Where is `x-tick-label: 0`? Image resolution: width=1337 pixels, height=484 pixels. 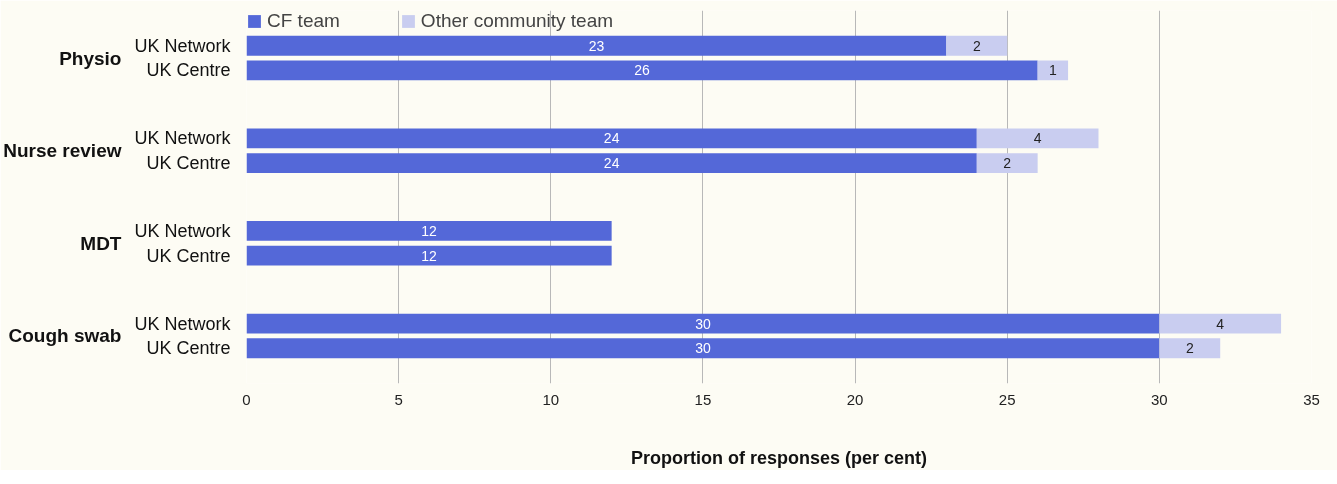
x-tick-label: 0 is located at coordinates (246, 399).